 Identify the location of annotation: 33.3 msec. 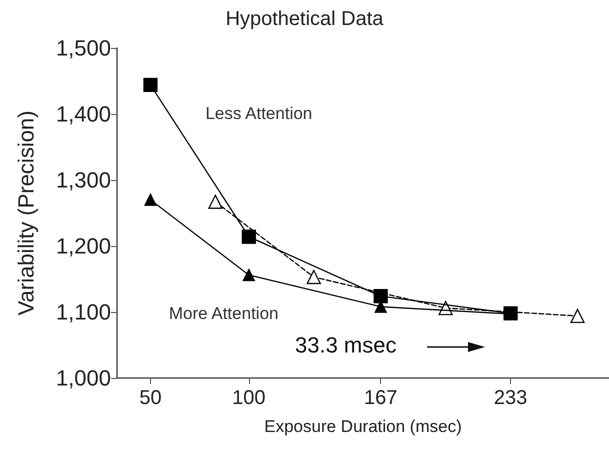
(345, 345).